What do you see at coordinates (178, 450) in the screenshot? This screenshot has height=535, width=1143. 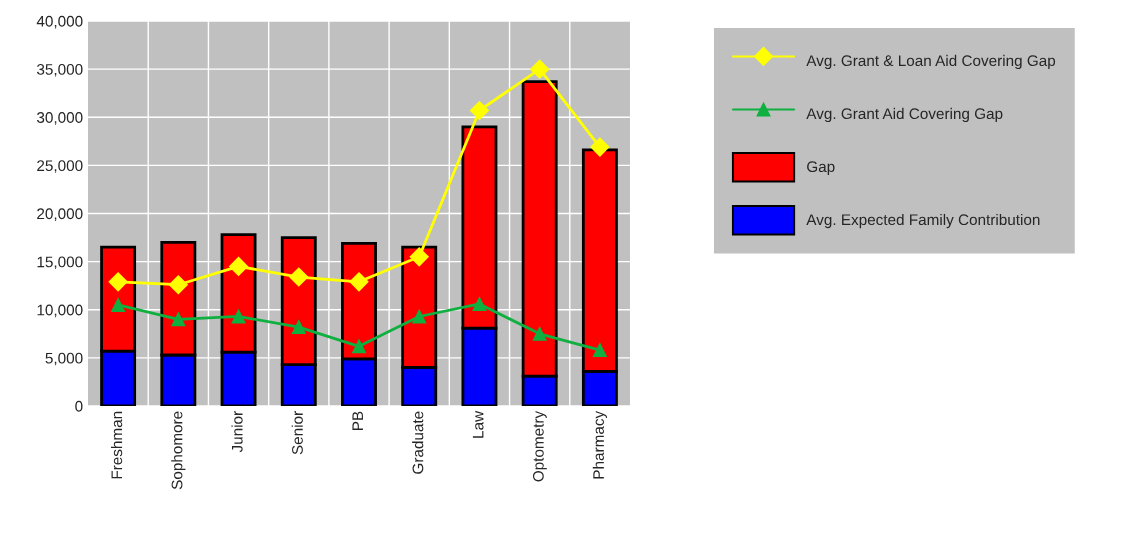 I see `x-tick-label: Sophomore` at bounding box center [178, 450].